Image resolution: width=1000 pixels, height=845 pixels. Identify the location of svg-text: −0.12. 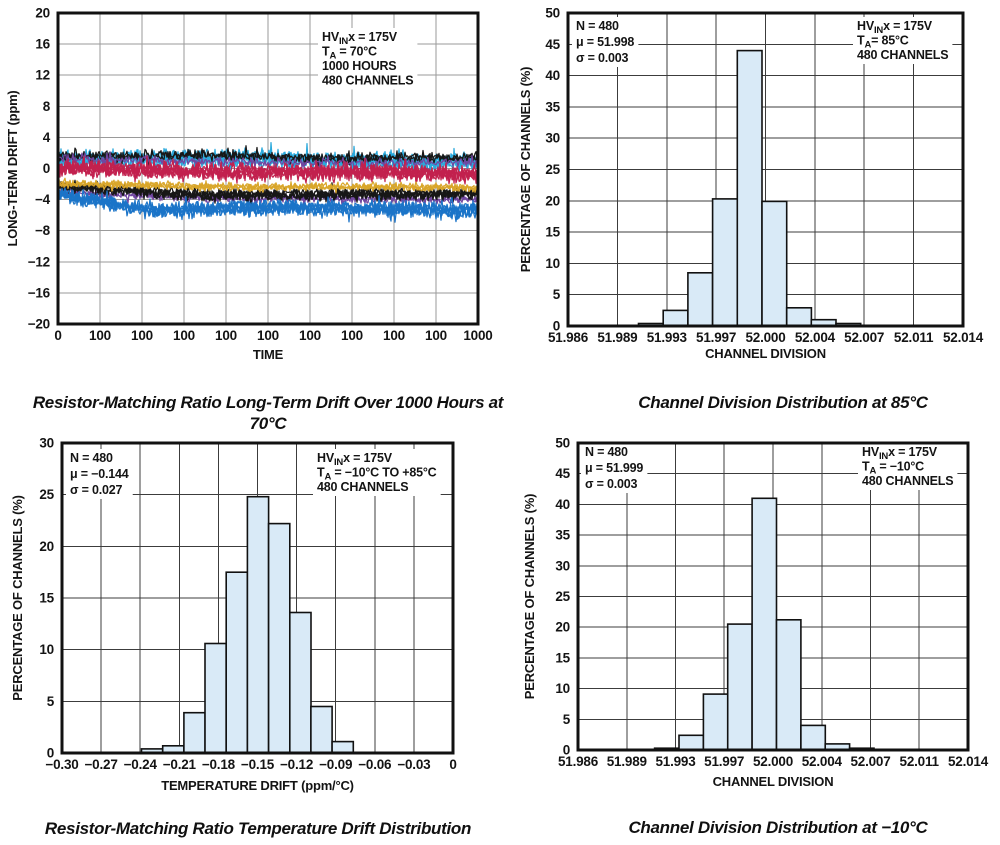
(296, 764).